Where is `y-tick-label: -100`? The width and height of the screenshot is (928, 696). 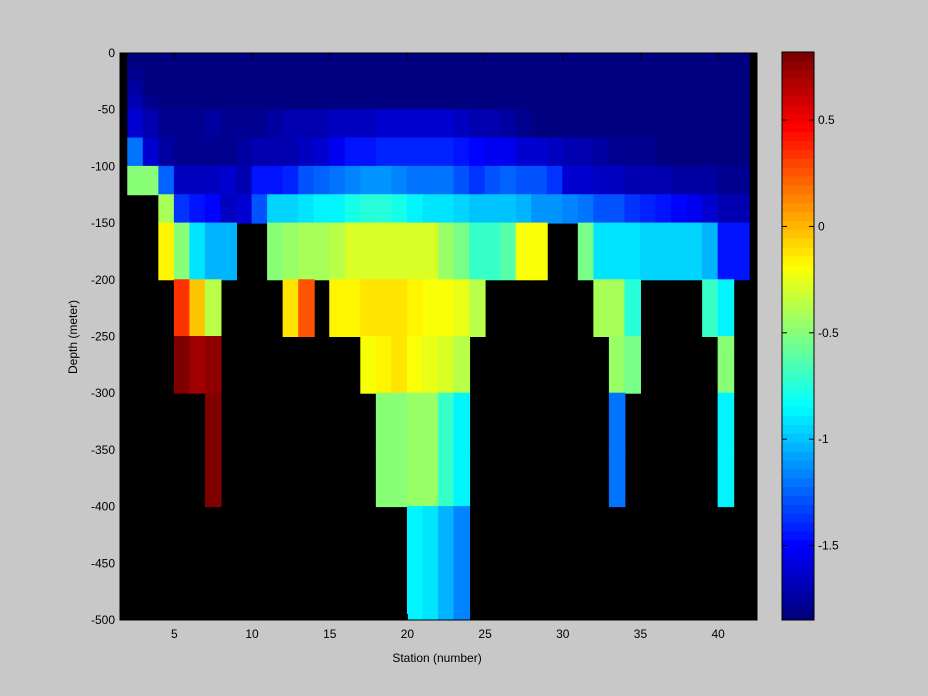
y-tick-label: -100 is located at coordinates (103, 166).